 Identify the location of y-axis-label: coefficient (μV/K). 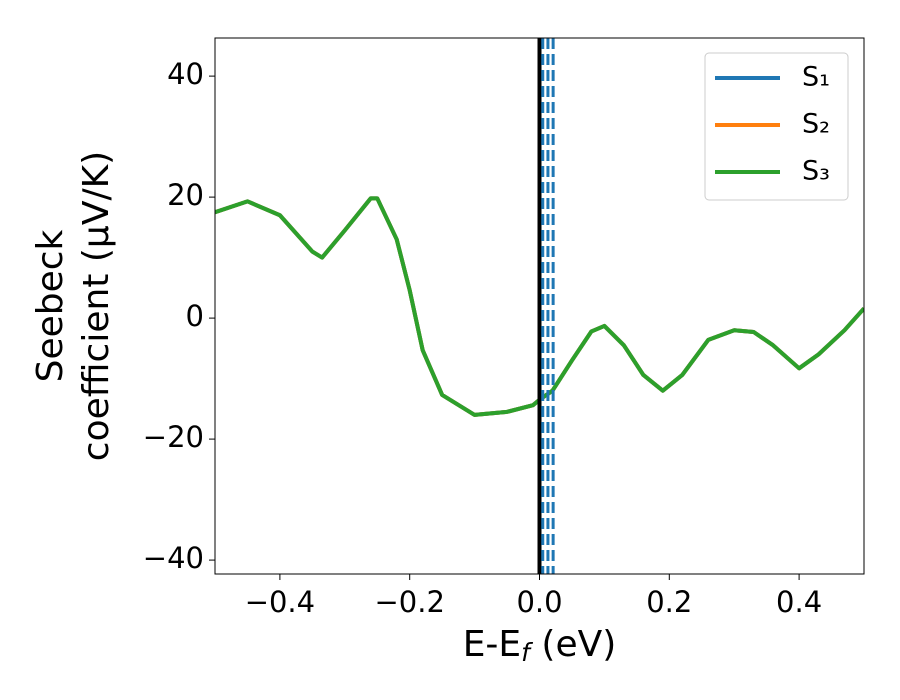
(96, 306).